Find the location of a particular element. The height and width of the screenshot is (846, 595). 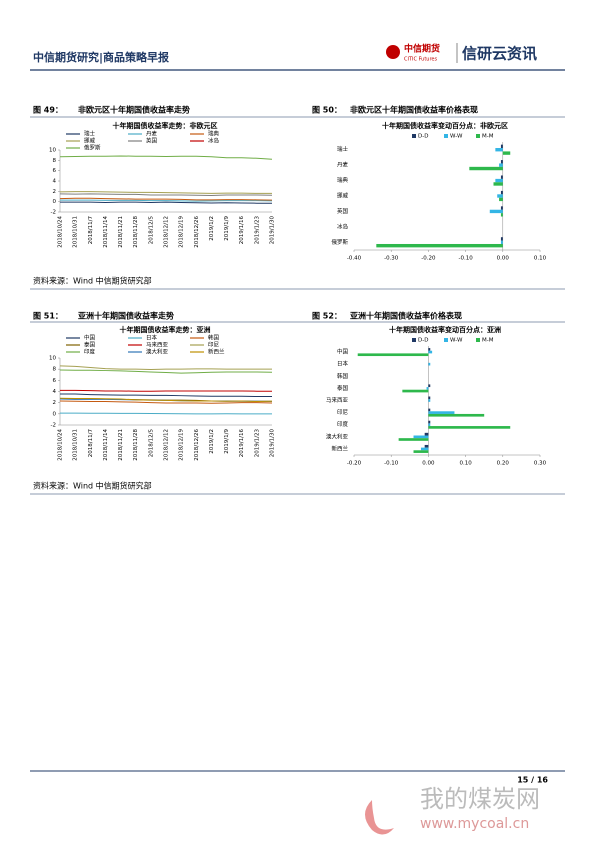

category-label: 印度 is located at coordinates (343, 424).